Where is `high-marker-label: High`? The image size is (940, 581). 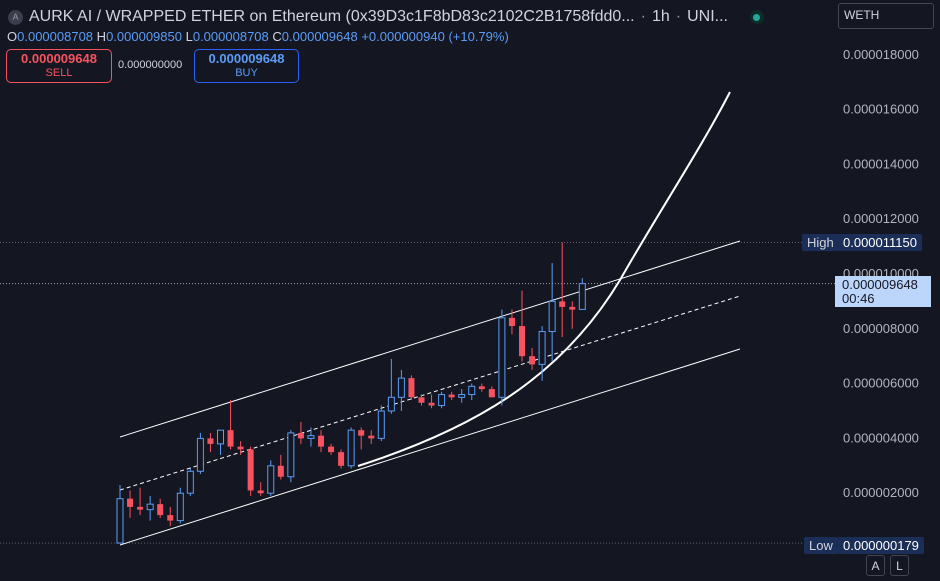 high-marker-label: High is located at coordinates (820, 242).